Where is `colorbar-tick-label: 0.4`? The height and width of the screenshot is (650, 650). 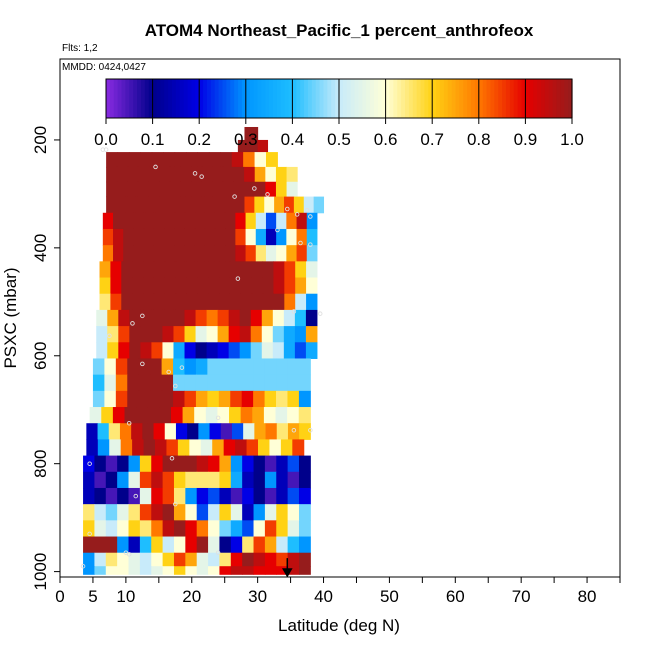 colorbar-tick-label: 0.4 is located at coordinates (293, 139).